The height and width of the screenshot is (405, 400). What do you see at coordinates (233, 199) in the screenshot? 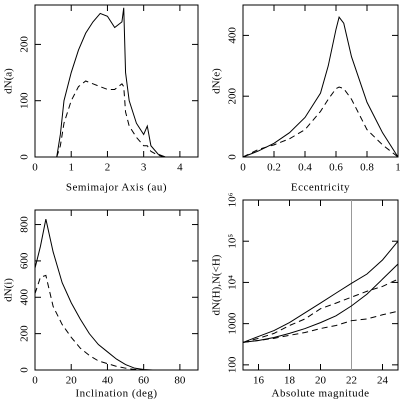
I see `y-tick-label: 10⁶` at bounding box center [233, 199].